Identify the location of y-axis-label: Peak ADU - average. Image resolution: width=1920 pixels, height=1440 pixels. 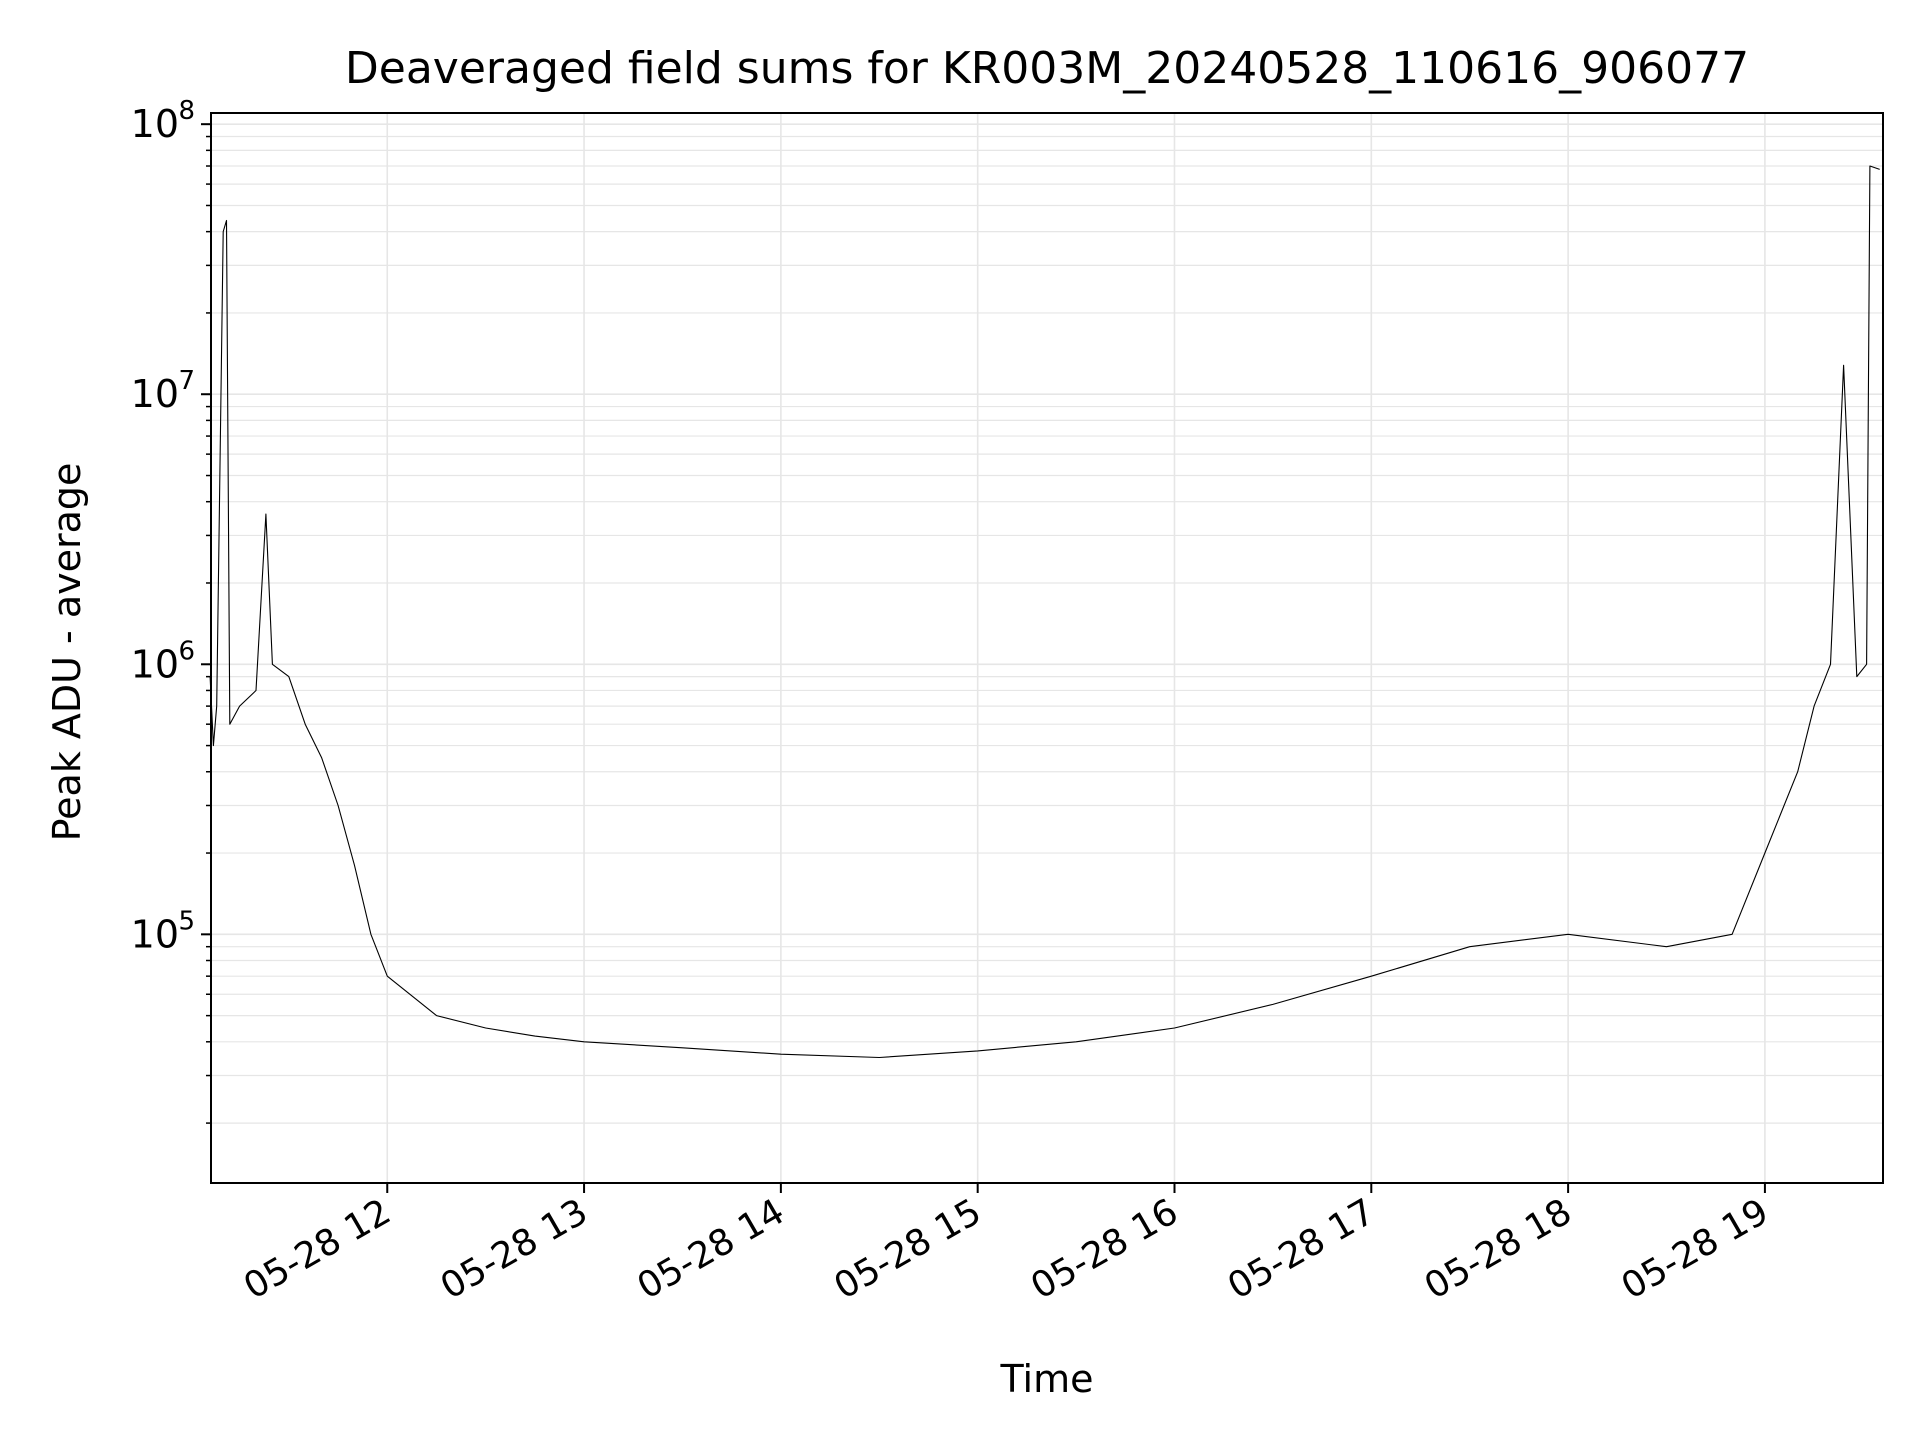
(67, 652).